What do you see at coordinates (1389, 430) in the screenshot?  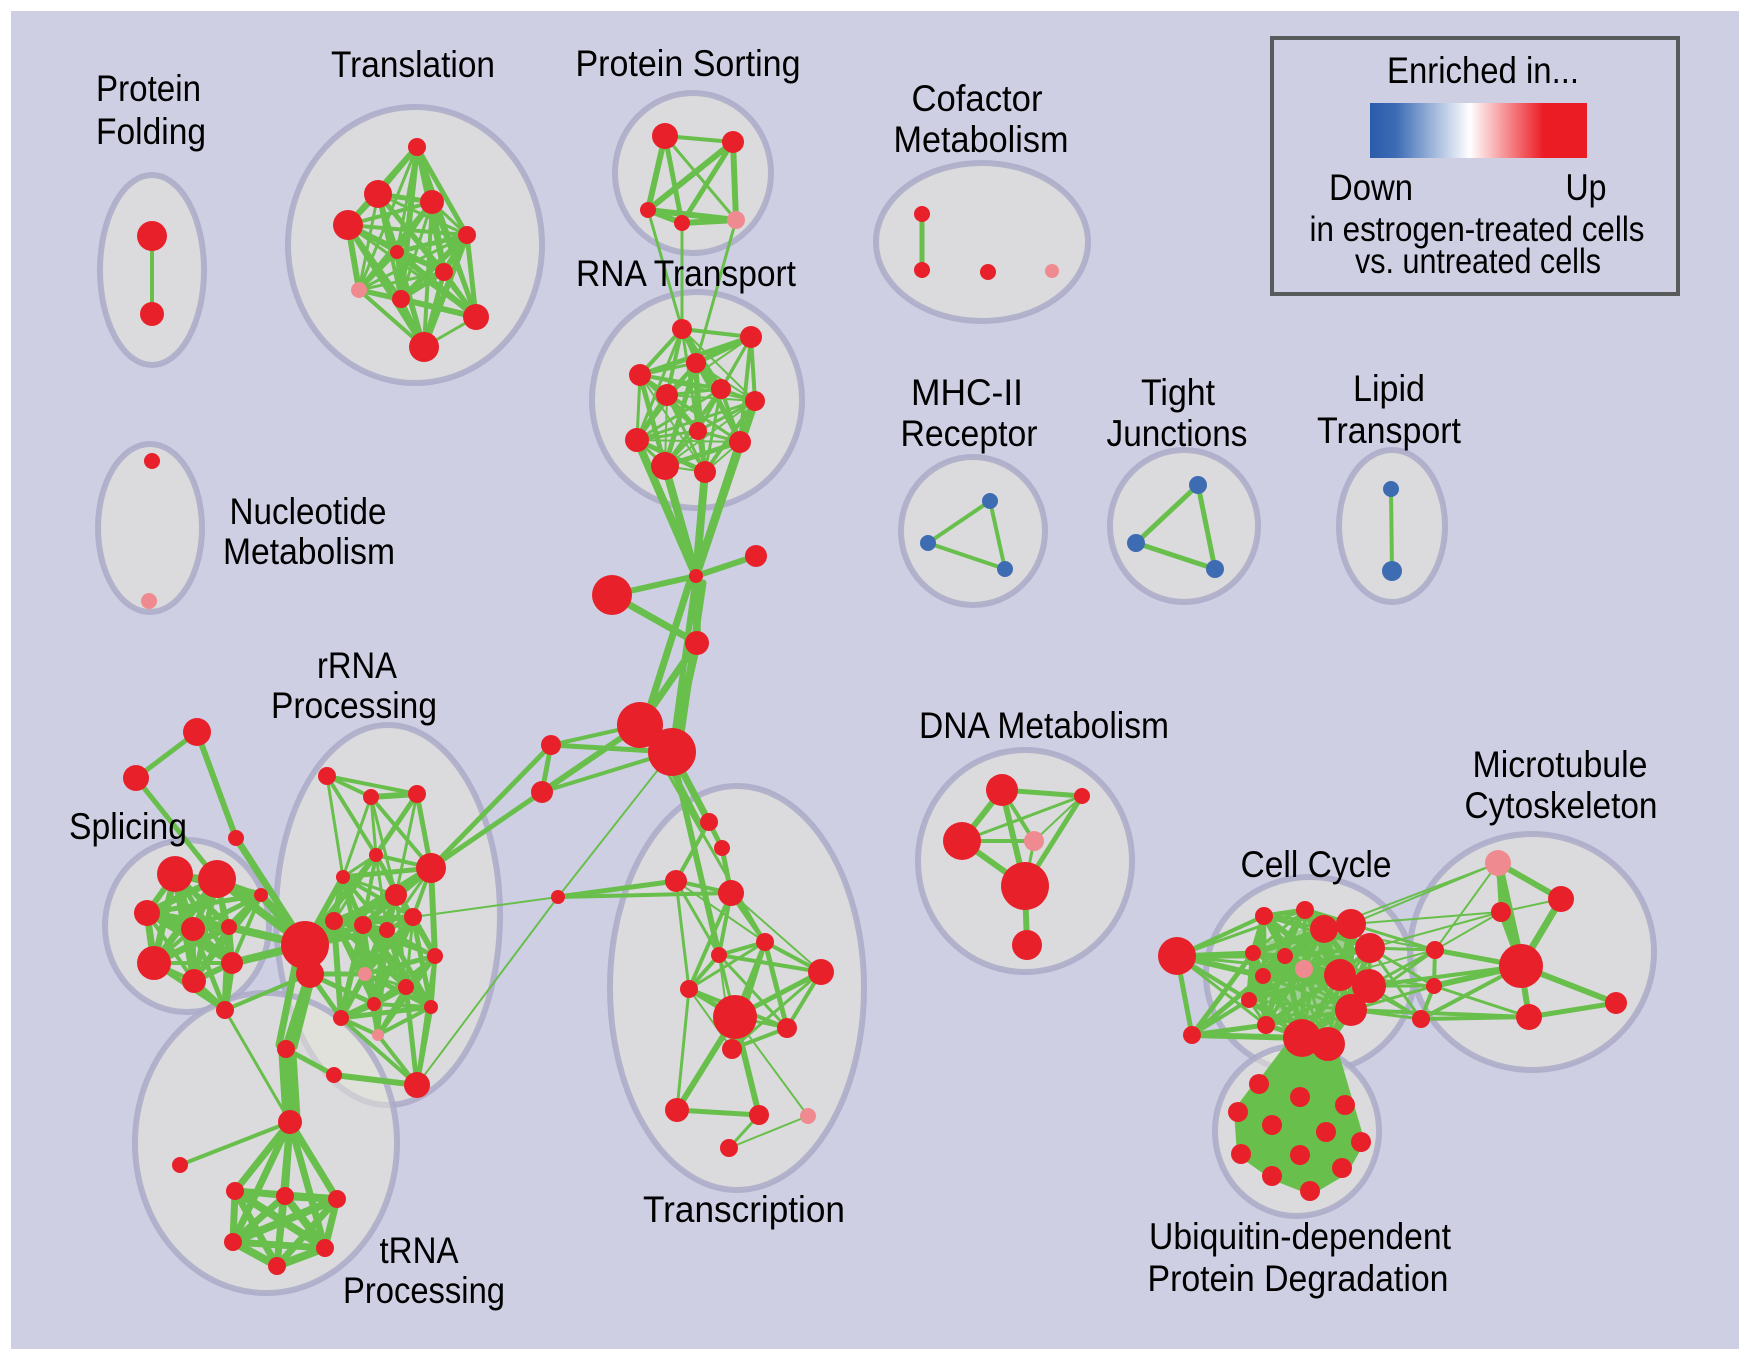 I see `svg-text: Transport` at bounding box center [1389, 430].